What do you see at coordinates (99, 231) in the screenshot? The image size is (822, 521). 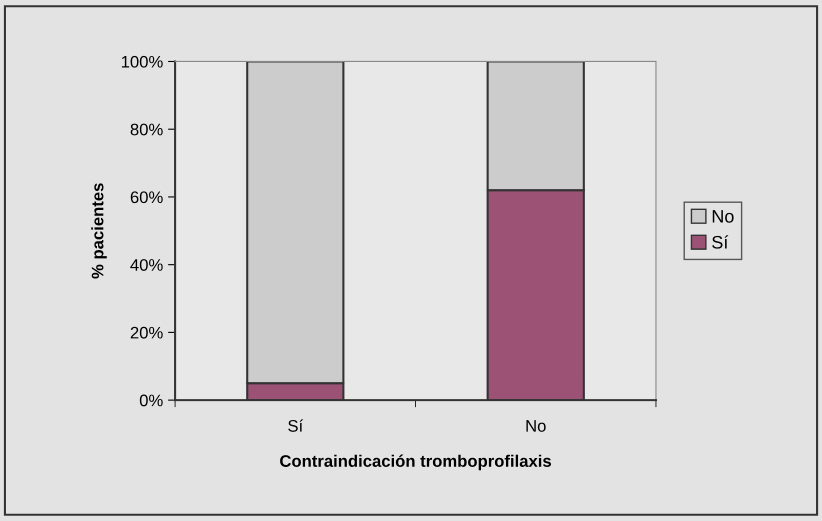 I see `y-axis-title: % pacientes` at bounding box center [99, 231].